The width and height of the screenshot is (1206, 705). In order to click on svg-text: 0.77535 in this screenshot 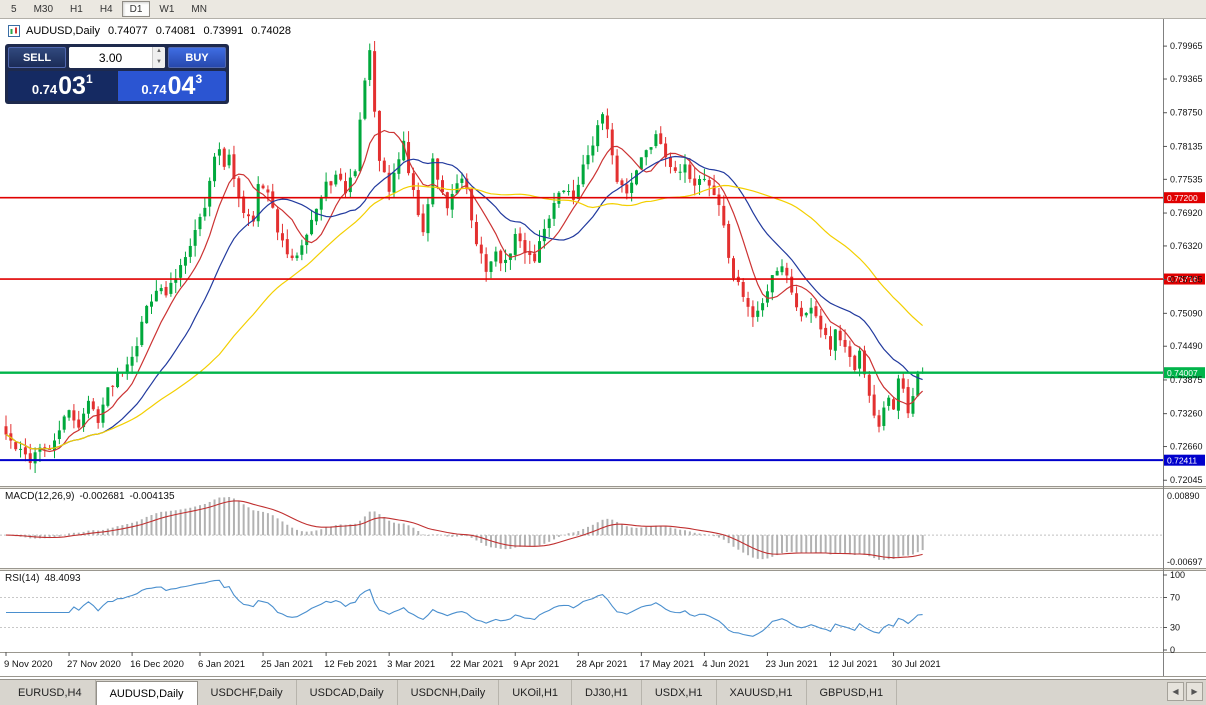, I will do `click(1186, 179)`.